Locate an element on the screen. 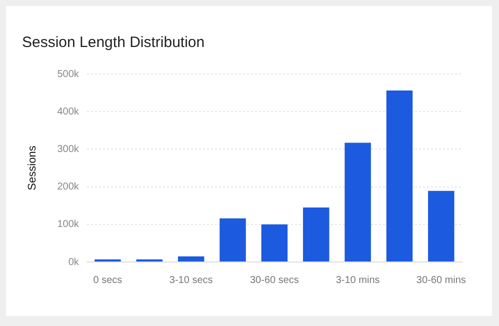 The height and width of the screenshot is (326, 499). y-tick-label: 100k is located at coordinates (68, 224).